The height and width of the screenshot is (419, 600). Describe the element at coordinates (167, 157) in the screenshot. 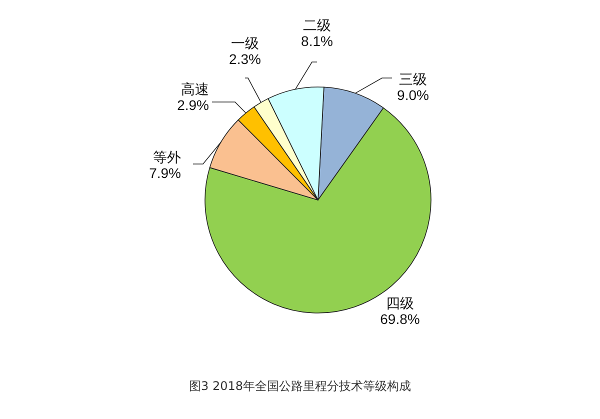

I see `slice-label: 等外` at that location.